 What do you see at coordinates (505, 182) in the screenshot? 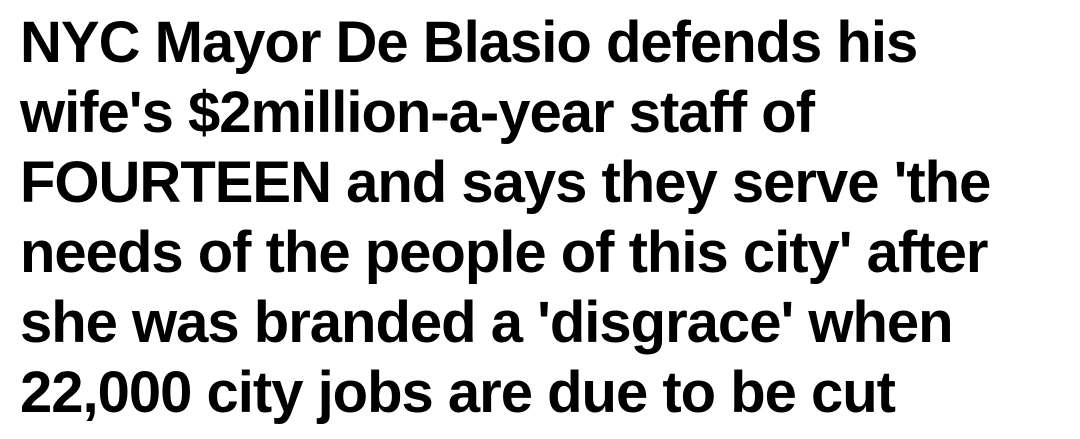
I see `headline-line-3: FOURTEEN and says they serve 'the` at bounding box center [505, 182].